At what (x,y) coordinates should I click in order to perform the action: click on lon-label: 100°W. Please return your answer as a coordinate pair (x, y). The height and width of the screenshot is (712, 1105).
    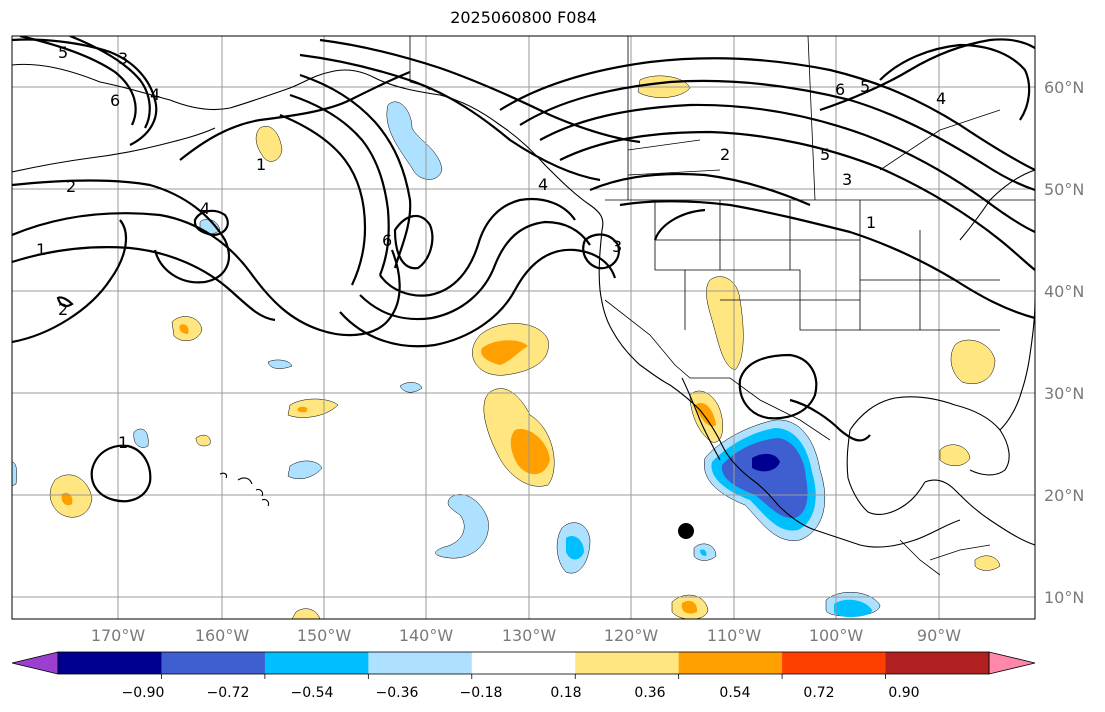
    Looking at the image, I should click on (836, 635).